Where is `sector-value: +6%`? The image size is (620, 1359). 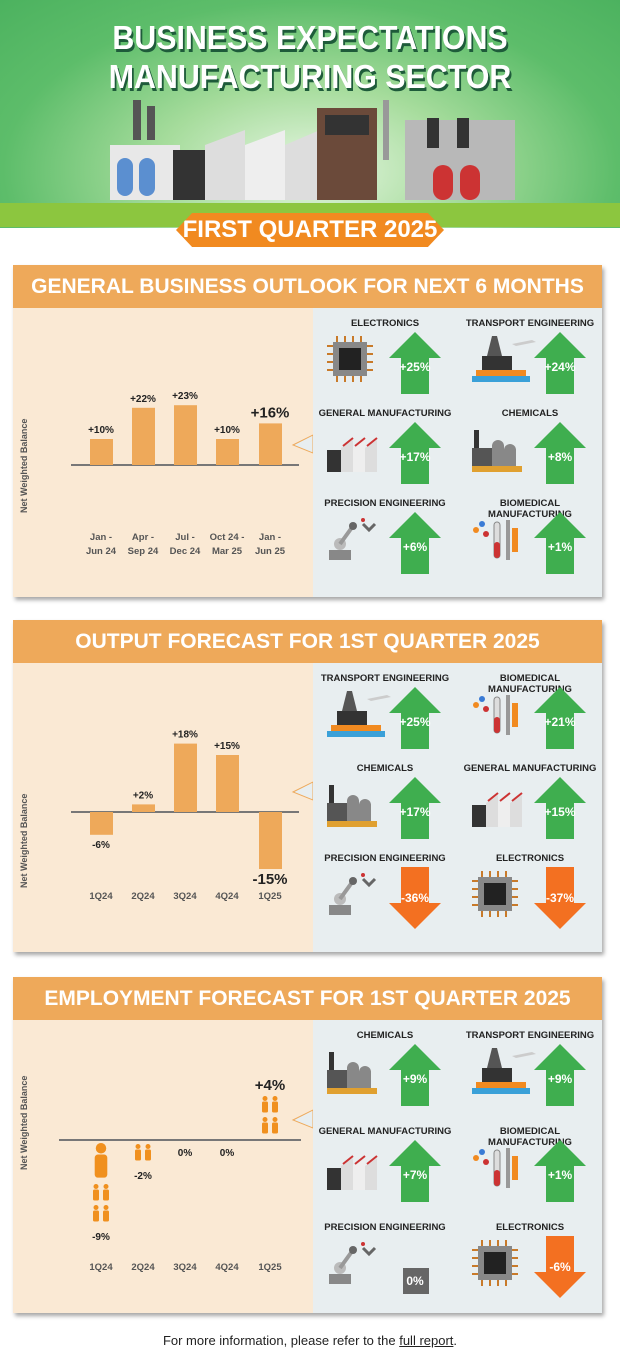
sector-value: +6% is located at coordinates (415, 547).